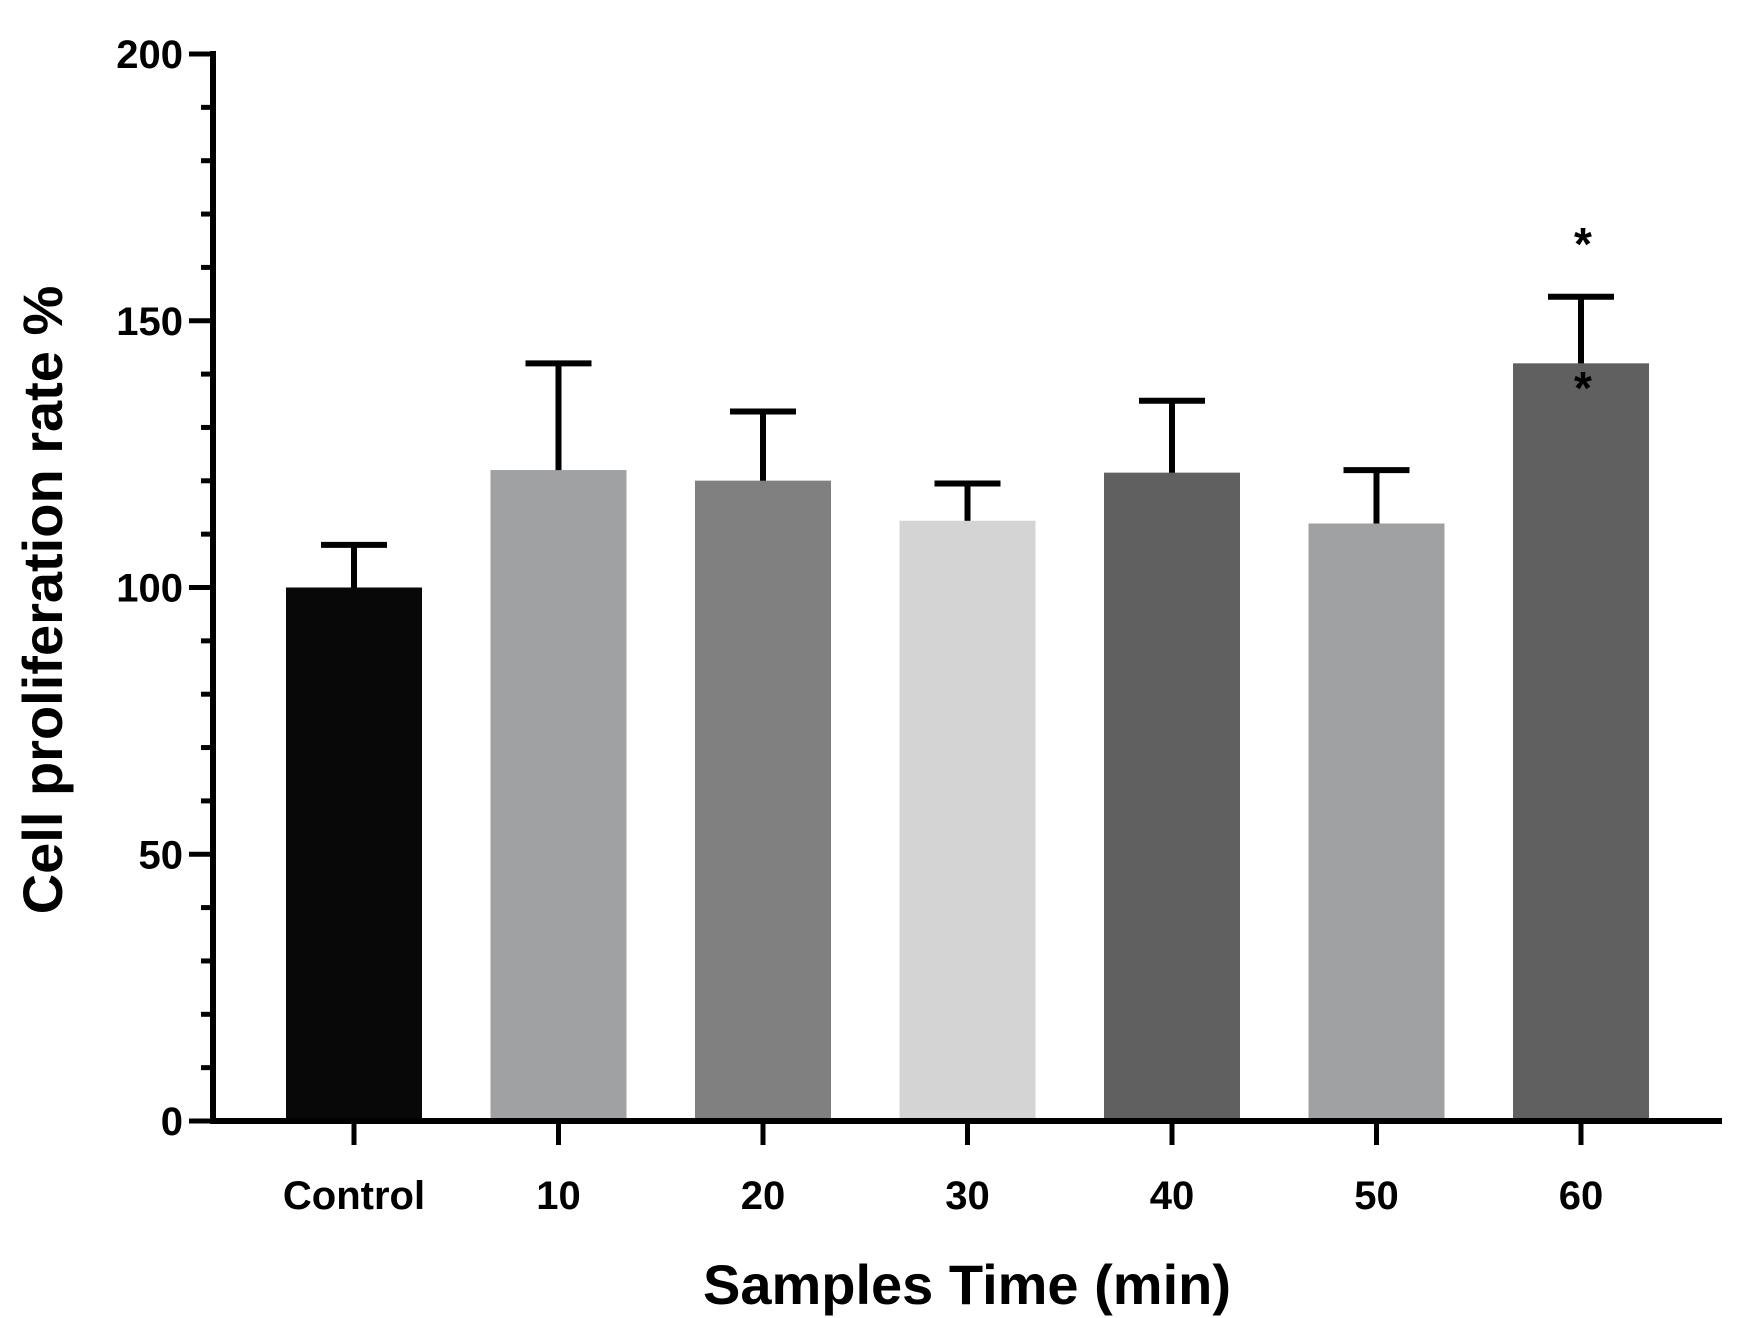 The width and height of the screenshot is (1742, 1318). Describe the element at coordinates (149, 322) in the screenshot. I see `y-tick-label: 150` at that location.